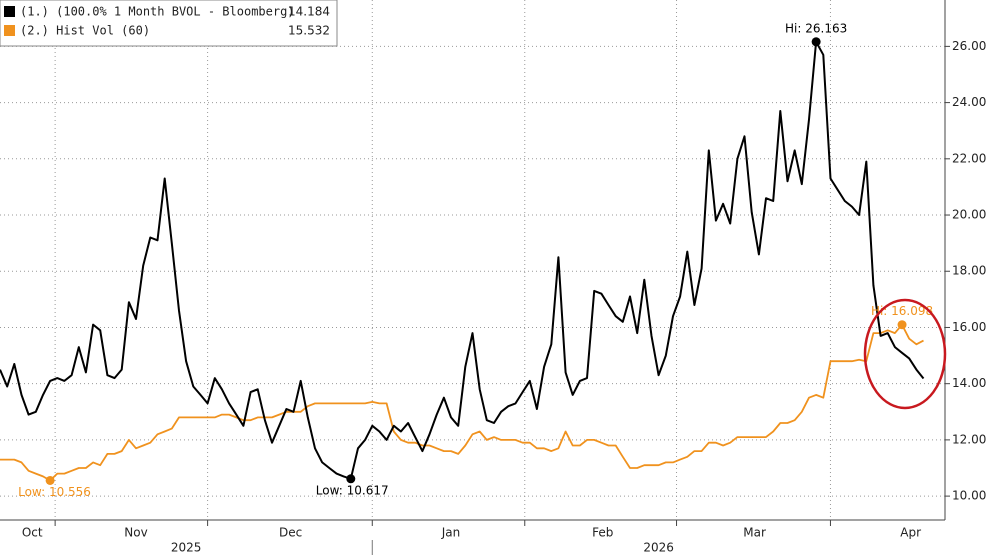 This screenshot has width=1005, height=555. I want to click on x-tick-label: Oct, so click(32, 533).